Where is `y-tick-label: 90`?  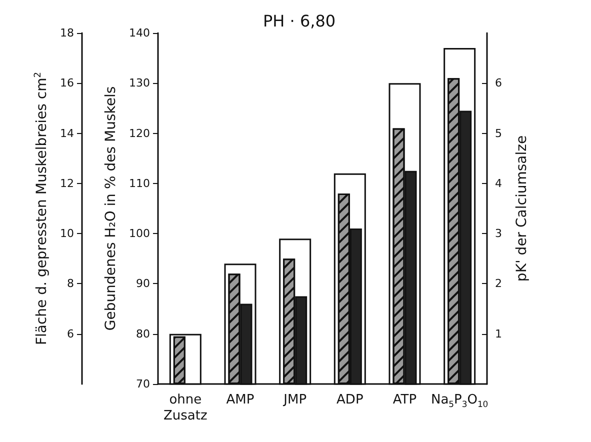
y-tick-label: 90 is located at coordinates (143, 283).